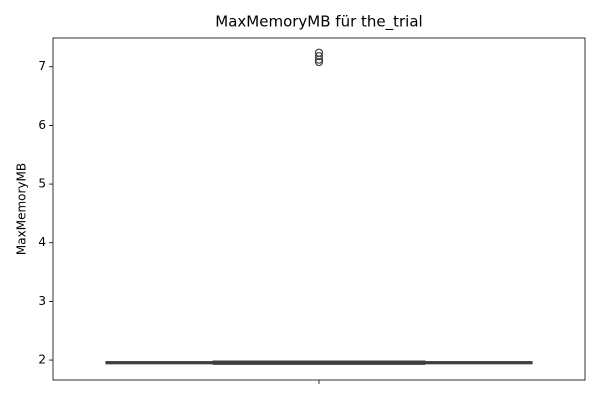 This screenshot has width=600, height=404. Describe the element at coordinates (22, 209) in the screenshot. I see `y-axis-label: MaxMemoryMB` at that location.